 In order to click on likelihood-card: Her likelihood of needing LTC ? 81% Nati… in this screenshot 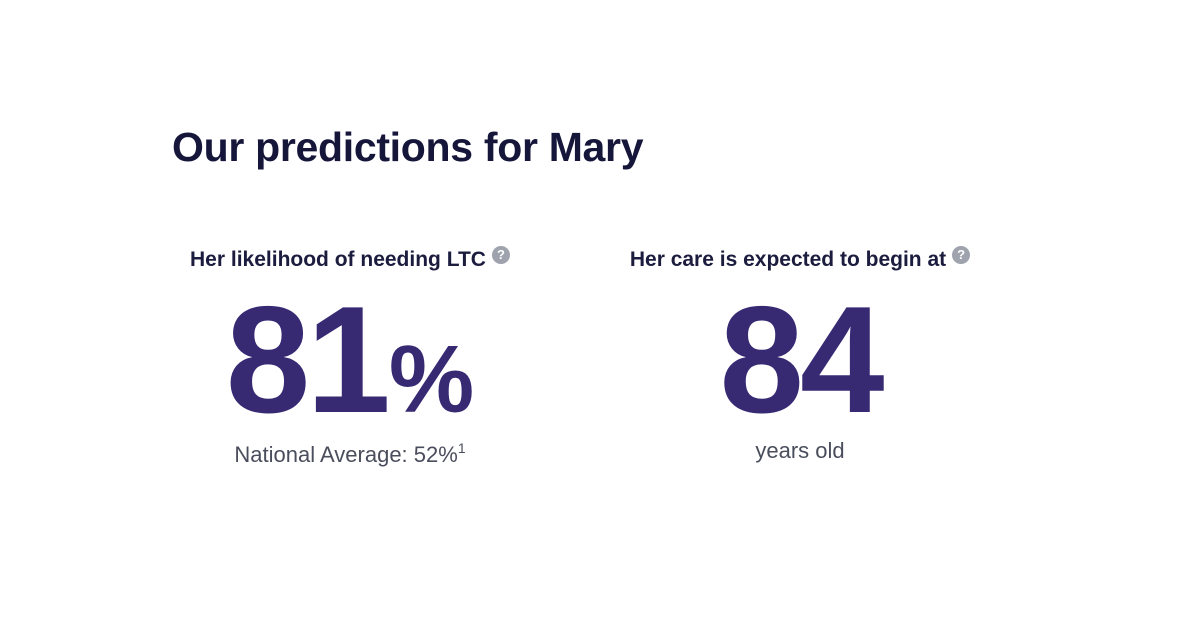, I will do `click(350, 357)`.